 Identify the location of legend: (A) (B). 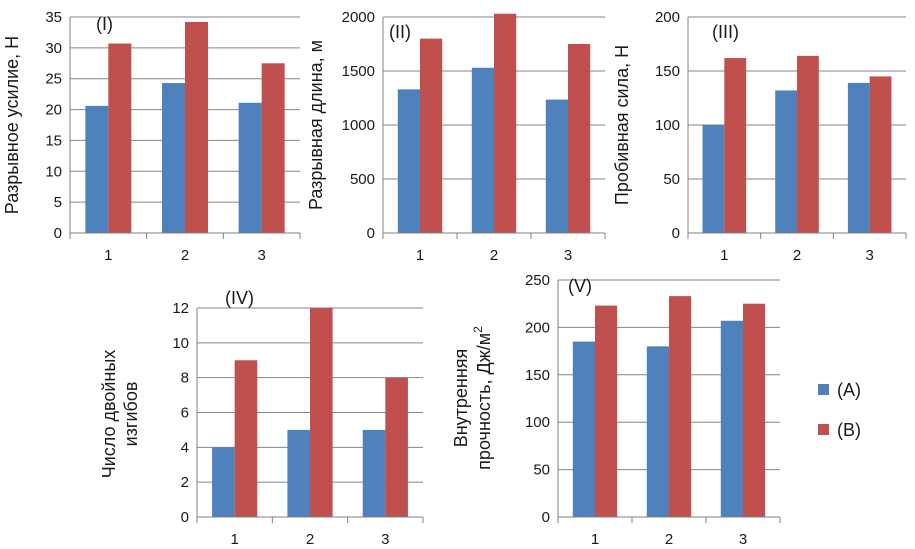
(839, 410).